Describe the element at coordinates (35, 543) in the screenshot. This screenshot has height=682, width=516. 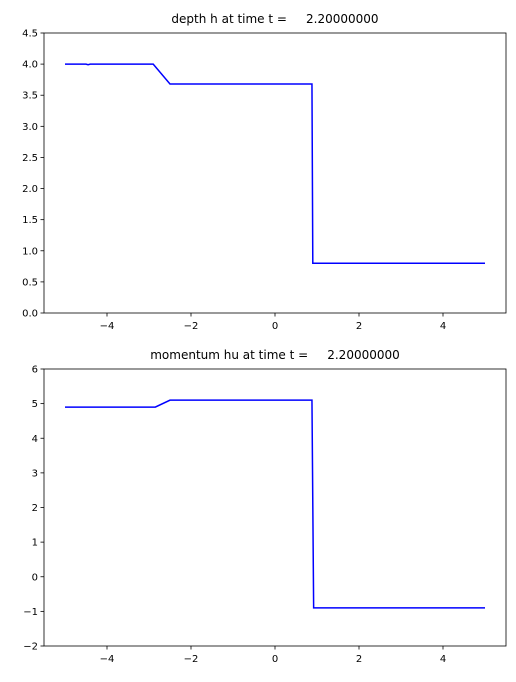
I see `y-tick-label: 1` at that location.